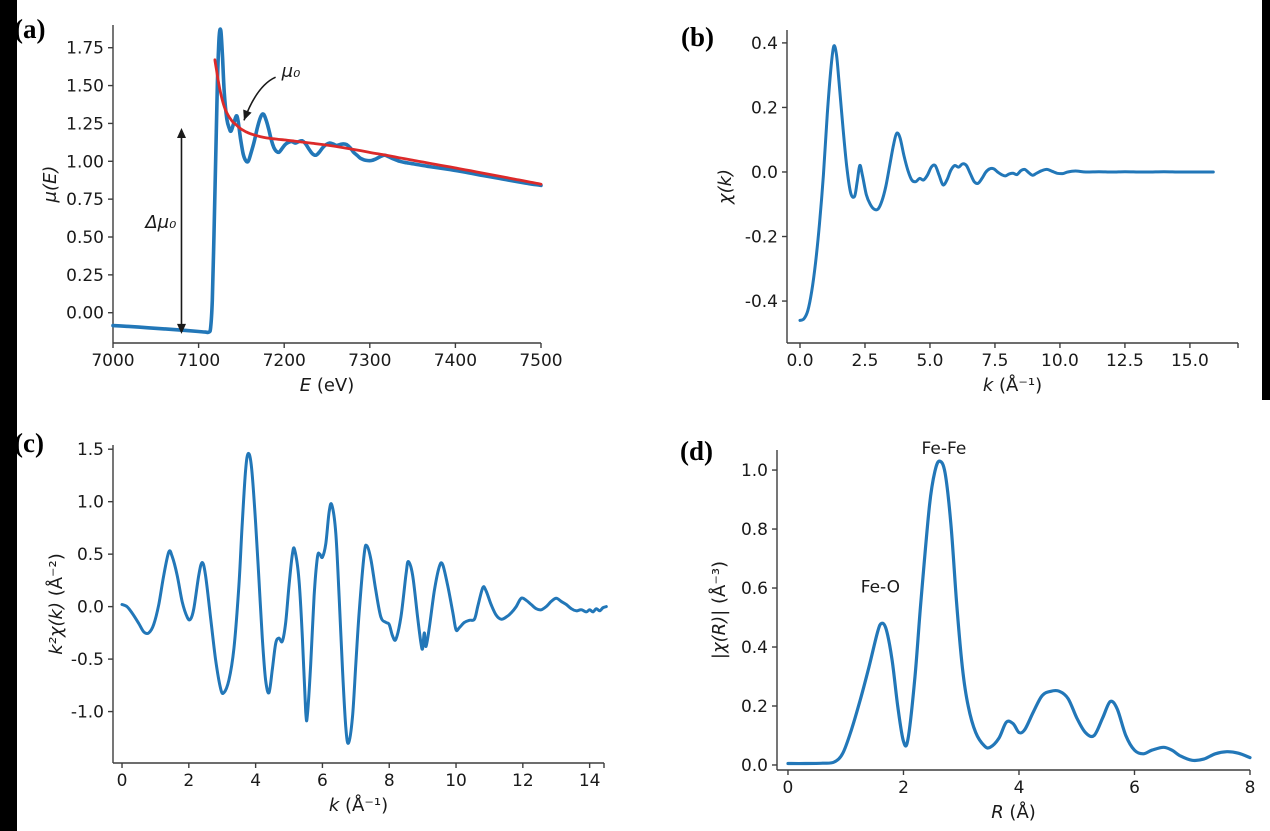  Describe the element at coordinates (725, 187) in the screenshot. I see `y-axis-label: χ(k)` at that location.